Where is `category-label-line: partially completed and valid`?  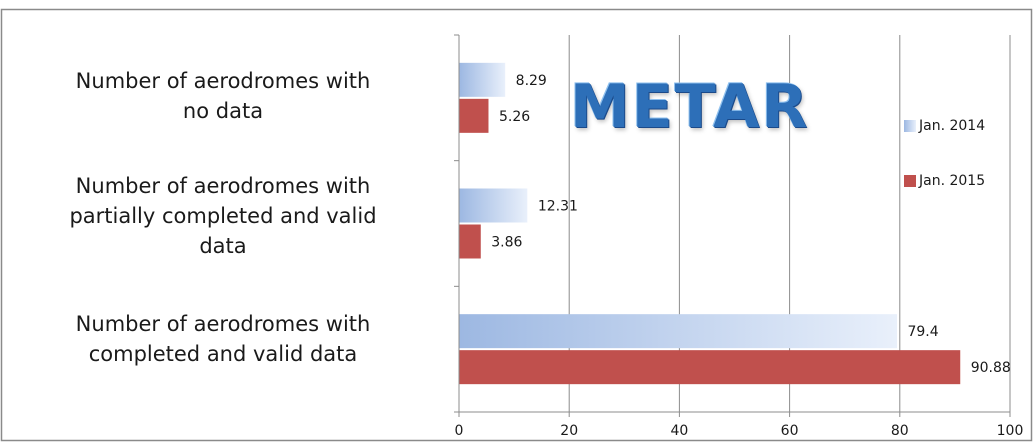
category-label-line: partially completed and valid is located at coordinates (223, 216).